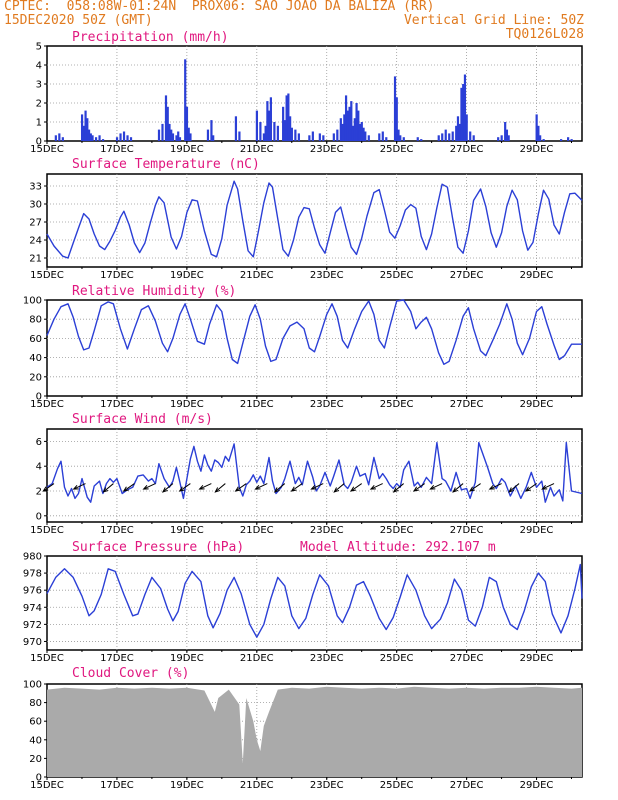  Describe the element at coordinates (397, 530) in the screenshot. I see `wind-xtick-label: 25DEC` at that location.